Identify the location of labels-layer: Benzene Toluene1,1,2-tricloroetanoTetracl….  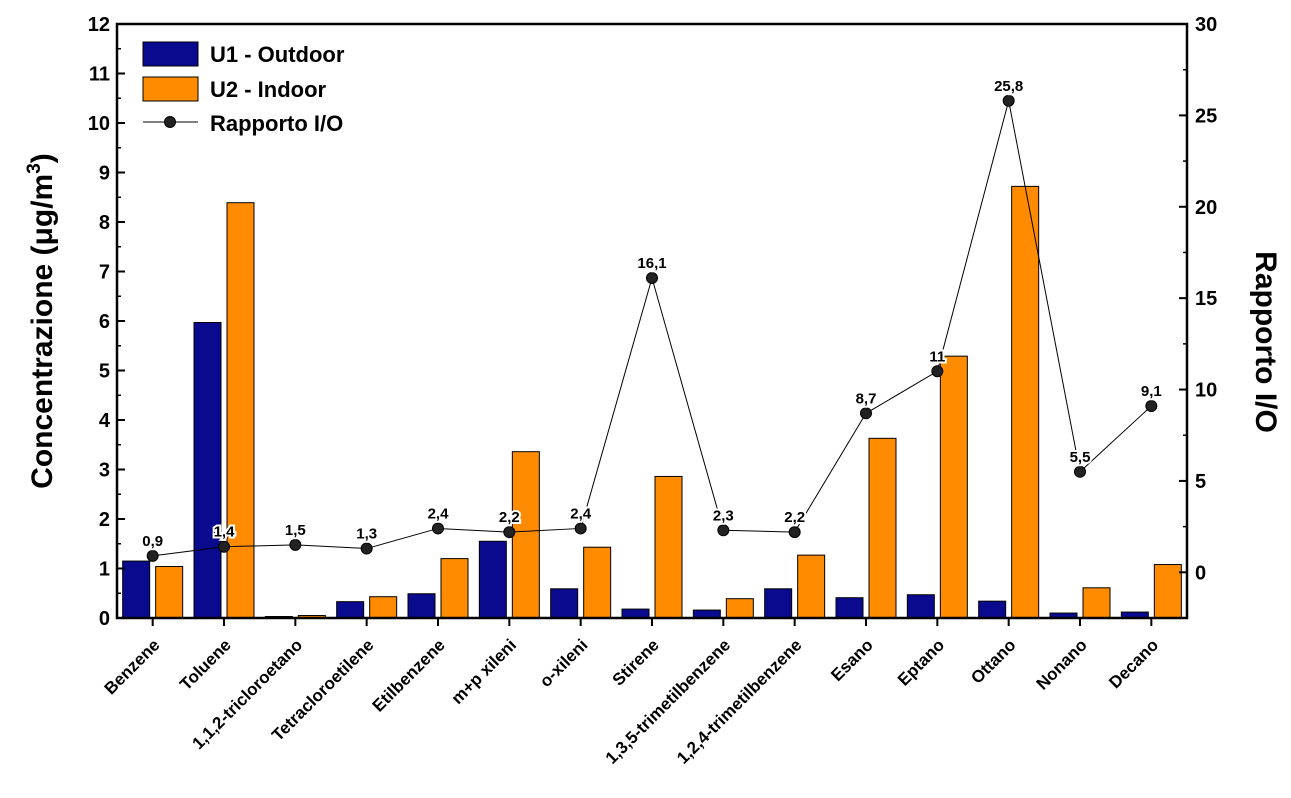
(632, 701).